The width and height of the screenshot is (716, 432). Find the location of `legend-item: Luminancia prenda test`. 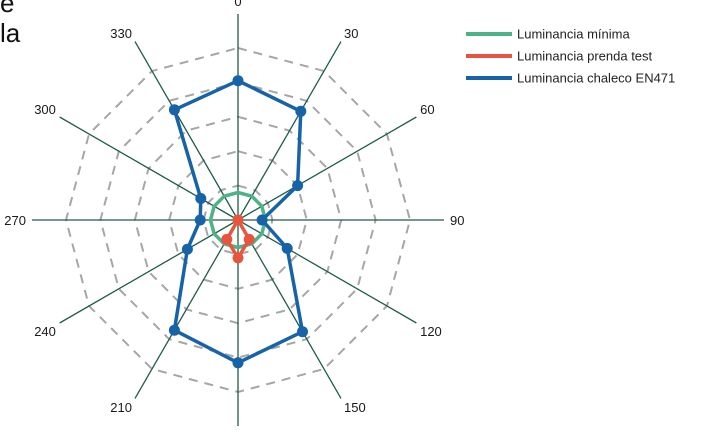

legend-item: Luminancia prenda test is located at coordinates (559, 56).